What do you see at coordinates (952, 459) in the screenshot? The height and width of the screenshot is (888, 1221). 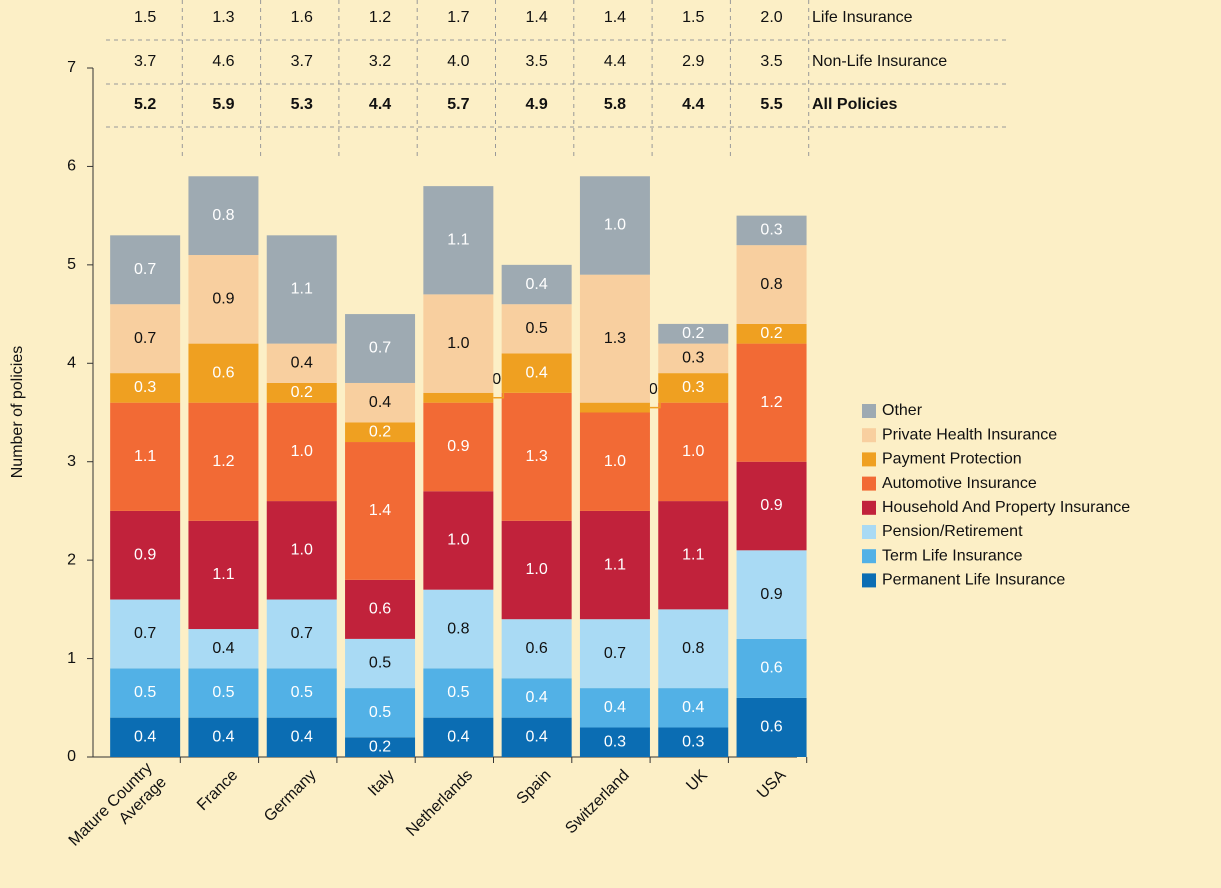 I see `legend-label: Payment Protection` at bounding box center [952, 459].